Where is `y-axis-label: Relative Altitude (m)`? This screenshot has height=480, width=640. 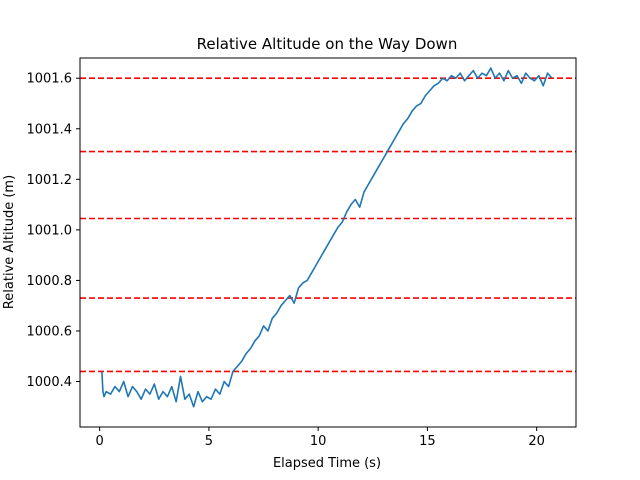 y-axis-label: Relative Altitude (m) is located at coordinates (9, 242).